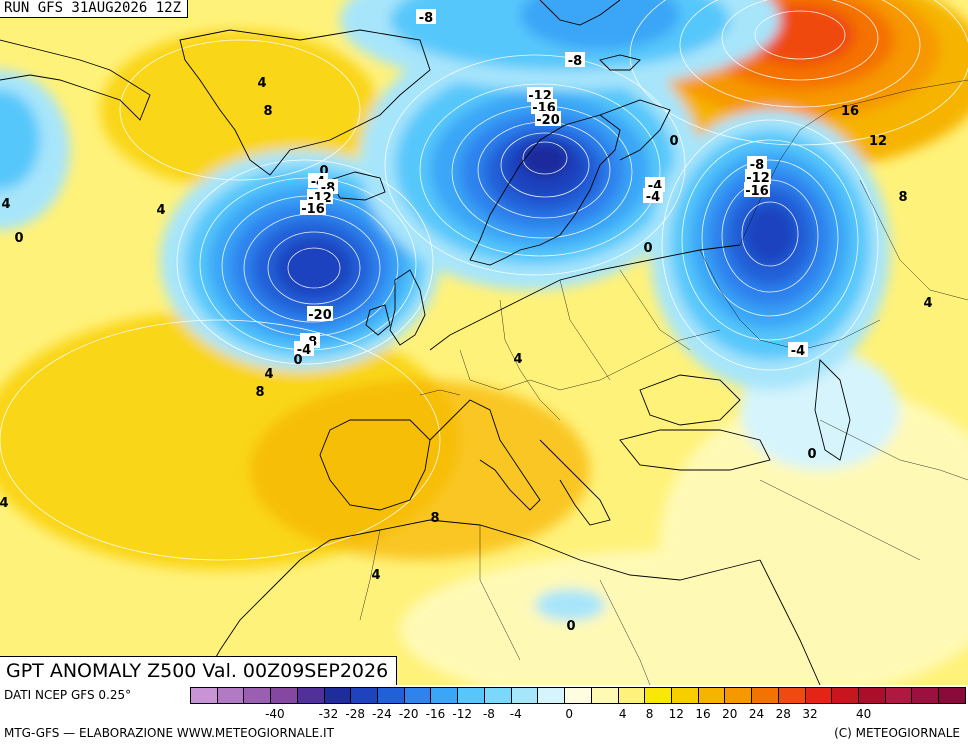  I want to click on zone-pale-africa, so click(680, 617).